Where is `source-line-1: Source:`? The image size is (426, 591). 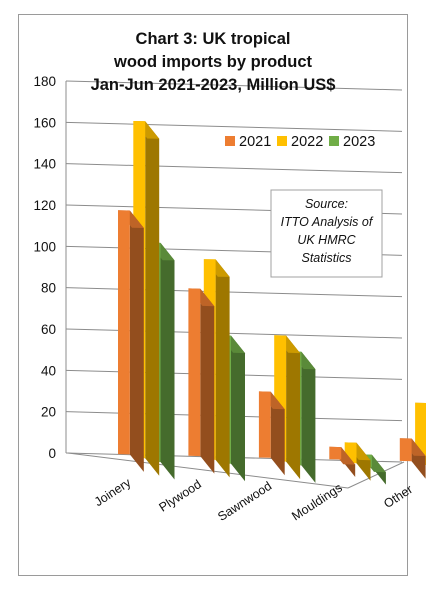
source-line-1: Source: is located at coordinates (326, 204).